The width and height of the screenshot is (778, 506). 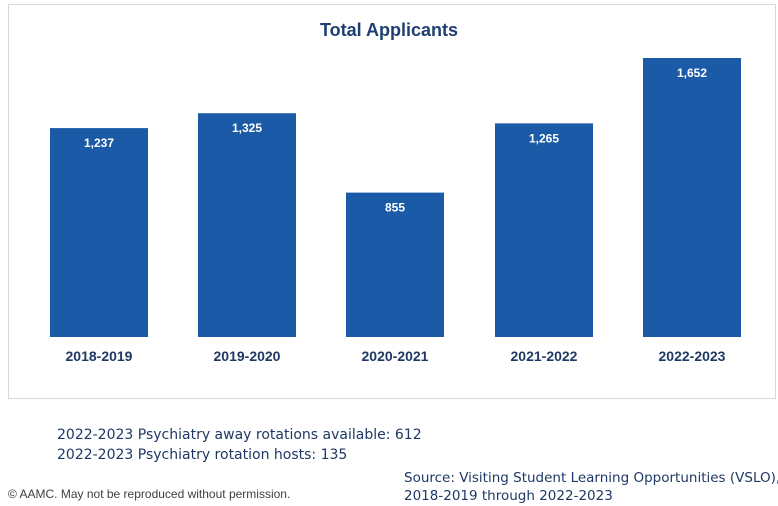 I want to click on category-label-2022-2023: 2022-2023, so click(x=692, y=356).